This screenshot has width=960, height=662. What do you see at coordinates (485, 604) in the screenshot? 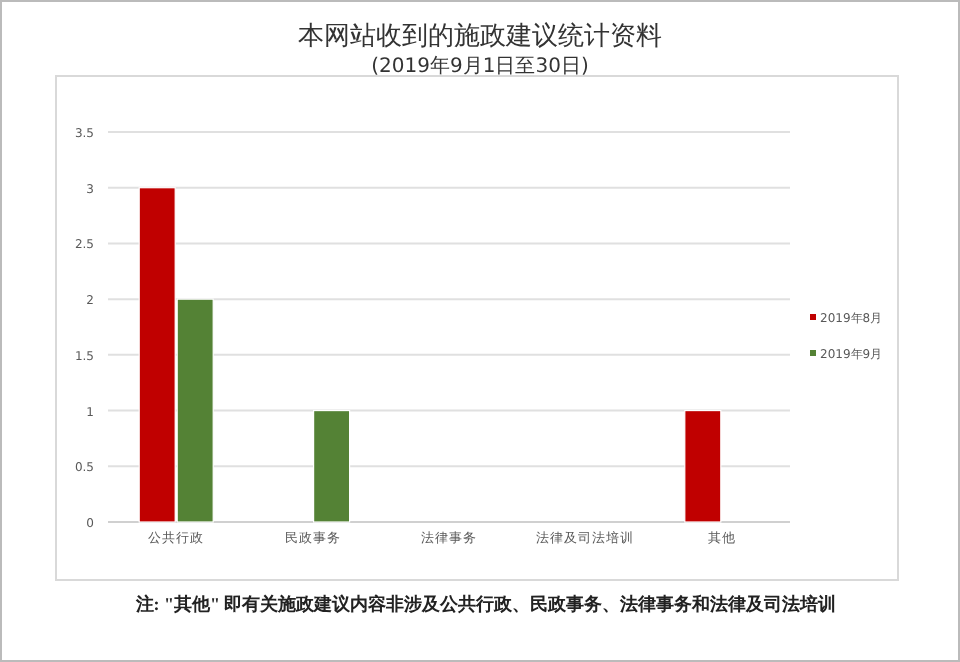
I see `text: 注: "其他" 即有关施政建议内容非涉及公共行政、民政事务、法律事务和法律及司法培训` at bounding box center [485, 604].